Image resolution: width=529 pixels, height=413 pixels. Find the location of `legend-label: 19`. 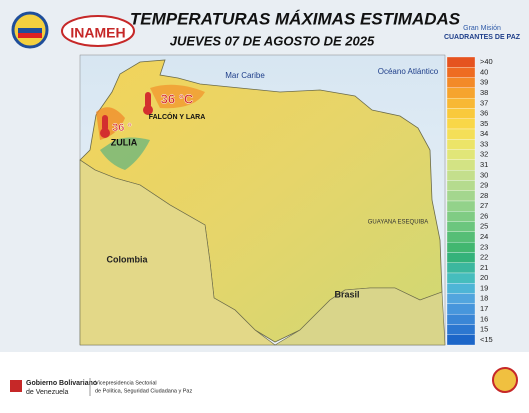

legend-label: 19 is located at coordinates (484, 287).